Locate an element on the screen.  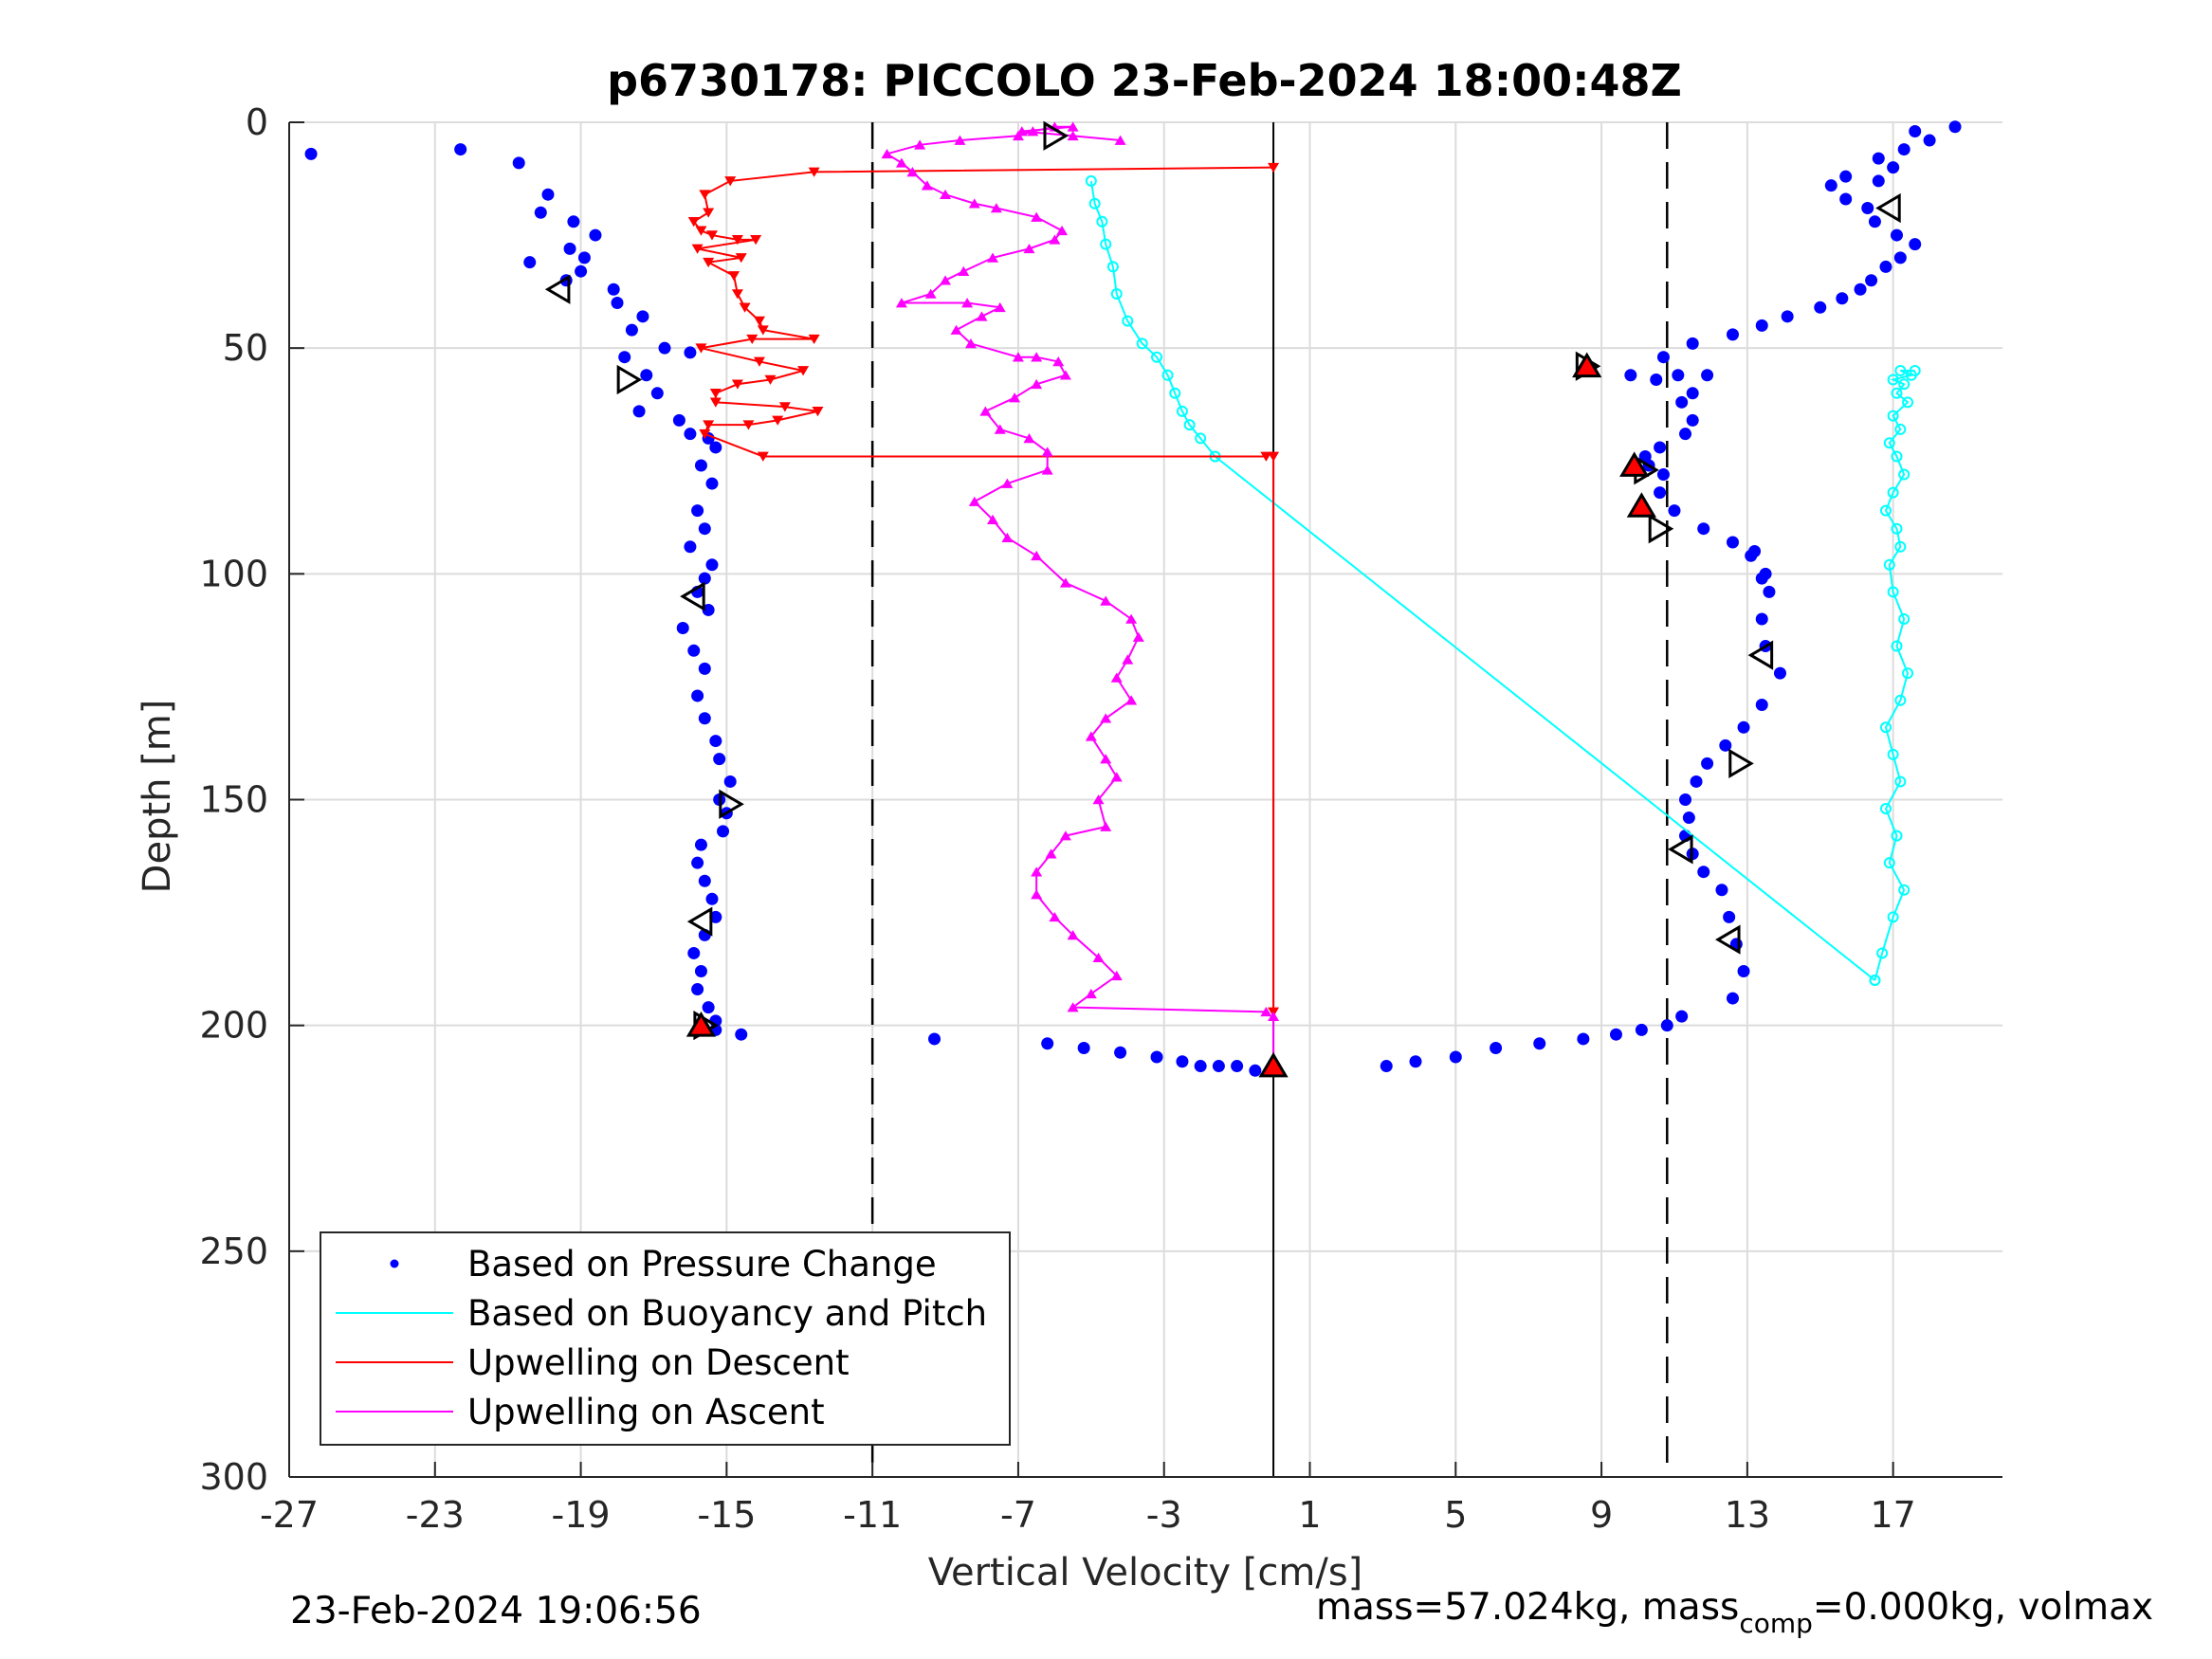
legend-entry-label: Based on Buoyancy and Pitch is located at coordinates (727, 1313).